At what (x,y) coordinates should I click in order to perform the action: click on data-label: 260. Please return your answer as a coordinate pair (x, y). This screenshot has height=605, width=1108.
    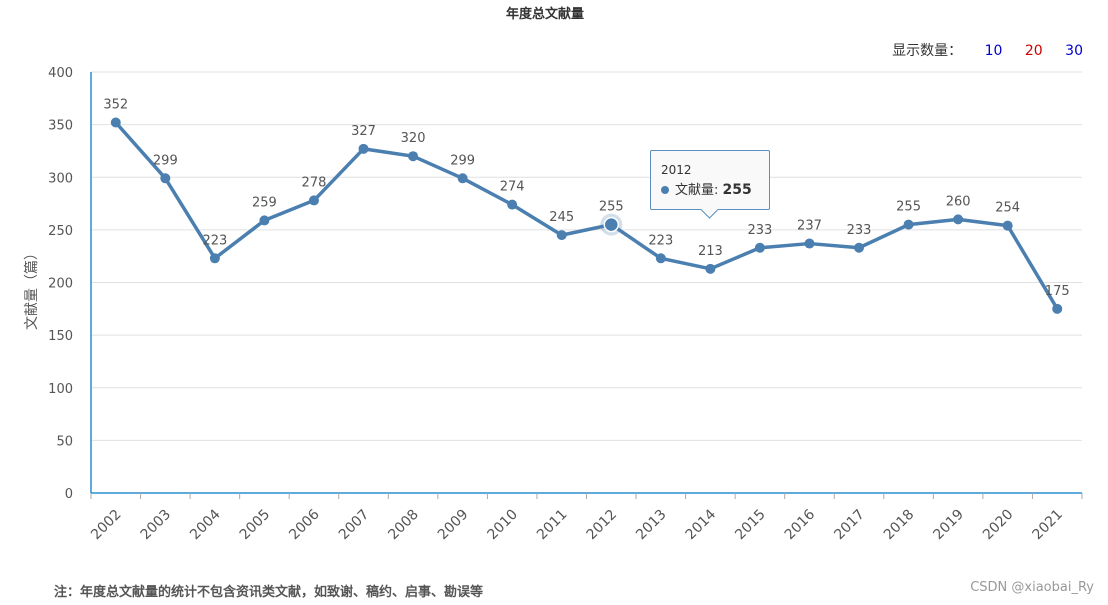
    Looking at the image, I should click on (958, 201).